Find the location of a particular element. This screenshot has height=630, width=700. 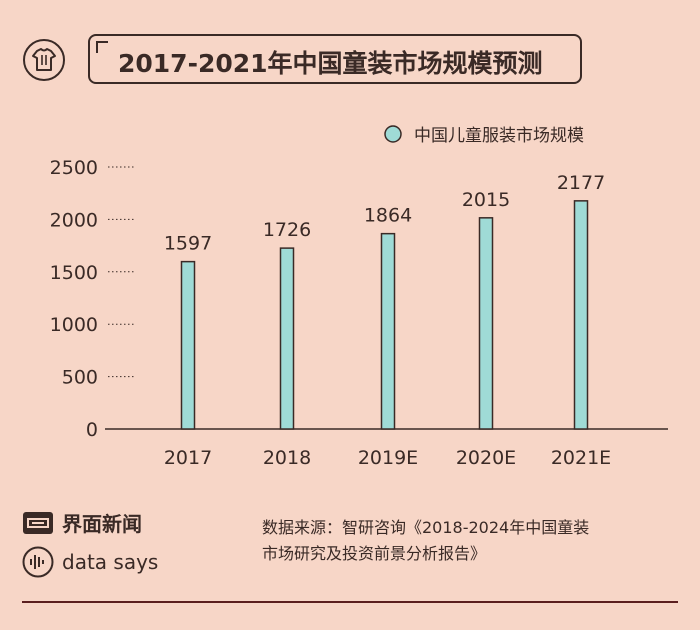

source-note: 数据来源：智研咨询《2018-2024年中国童装 市场研究及投资前景分析报告》 is located at coordinates (472, 541).